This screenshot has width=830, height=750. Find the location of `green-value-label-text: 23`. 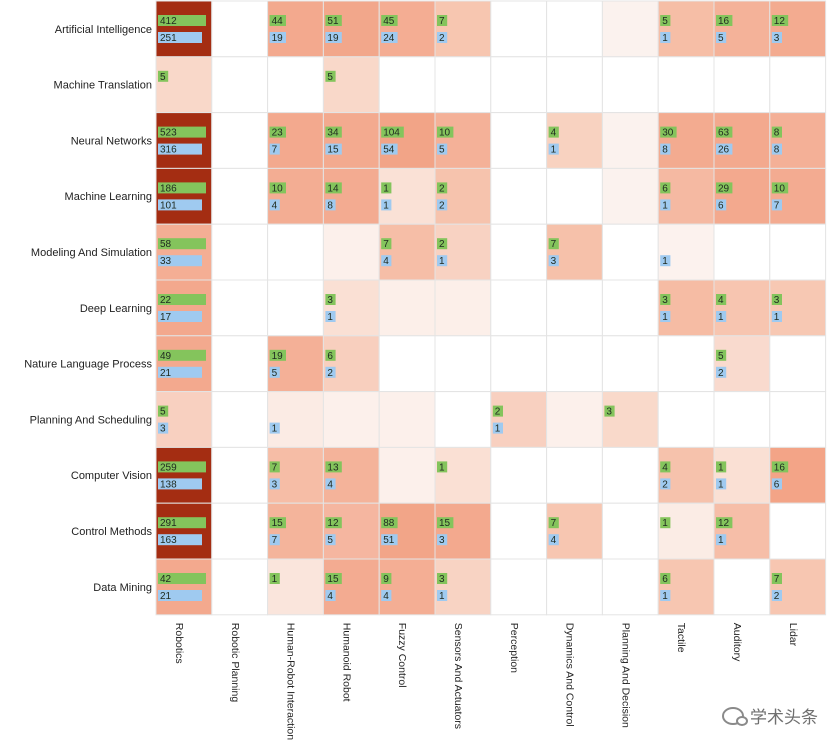

green-value-label-text: 23 is located at coordinates (278, 133).